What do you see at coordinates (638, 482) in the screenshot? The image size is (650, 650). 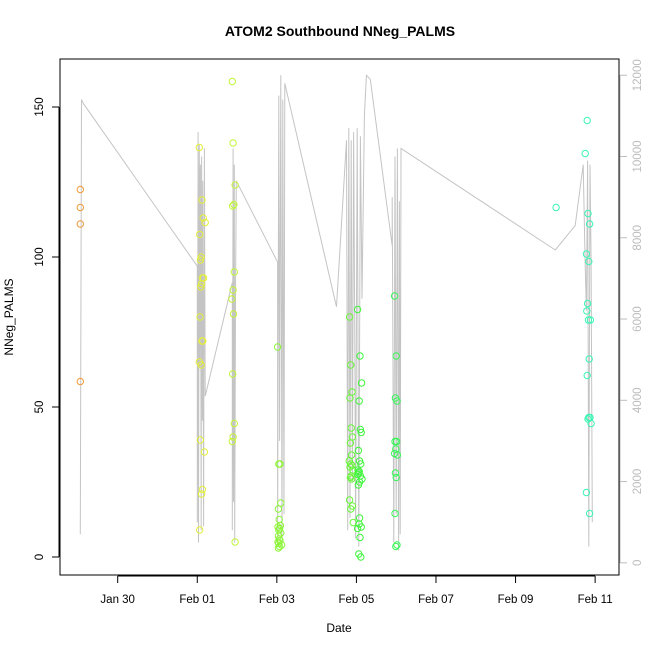 I see `y2-tick-label: 2000` at bounding box center [638, 482].